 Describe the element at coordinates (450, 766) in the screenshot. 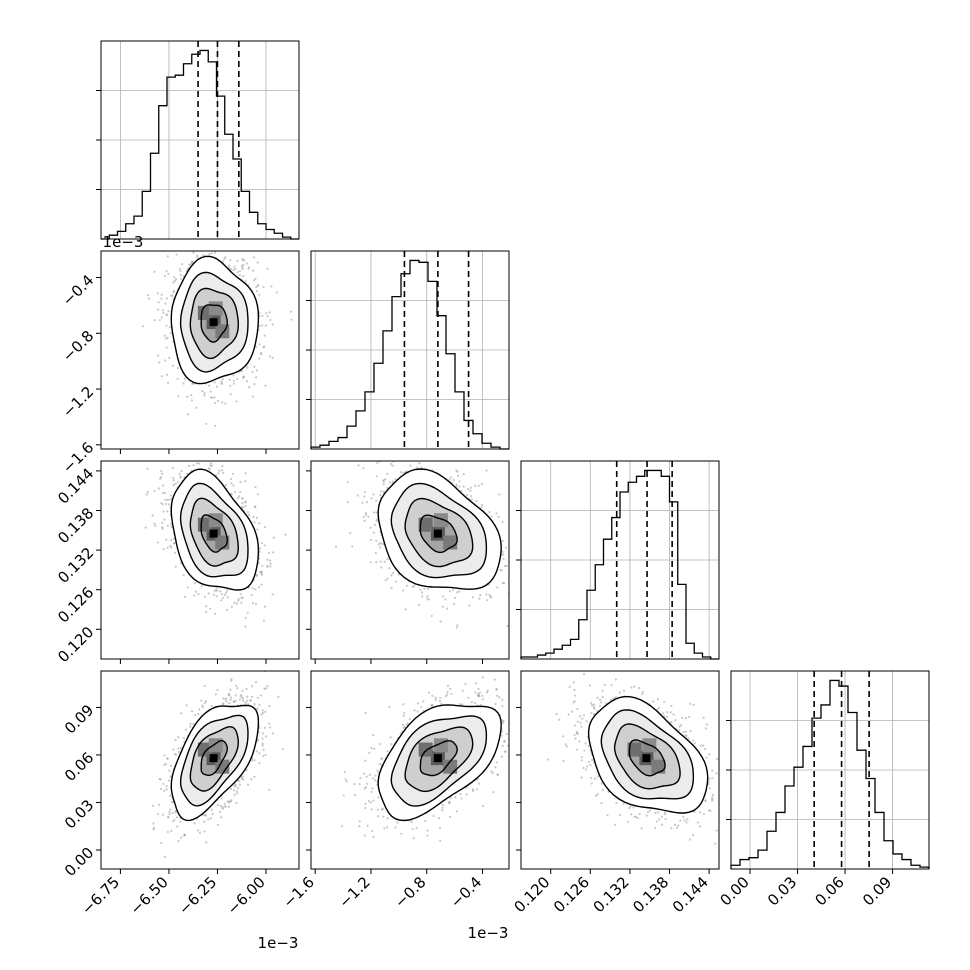

I see `density-cell` at that location.